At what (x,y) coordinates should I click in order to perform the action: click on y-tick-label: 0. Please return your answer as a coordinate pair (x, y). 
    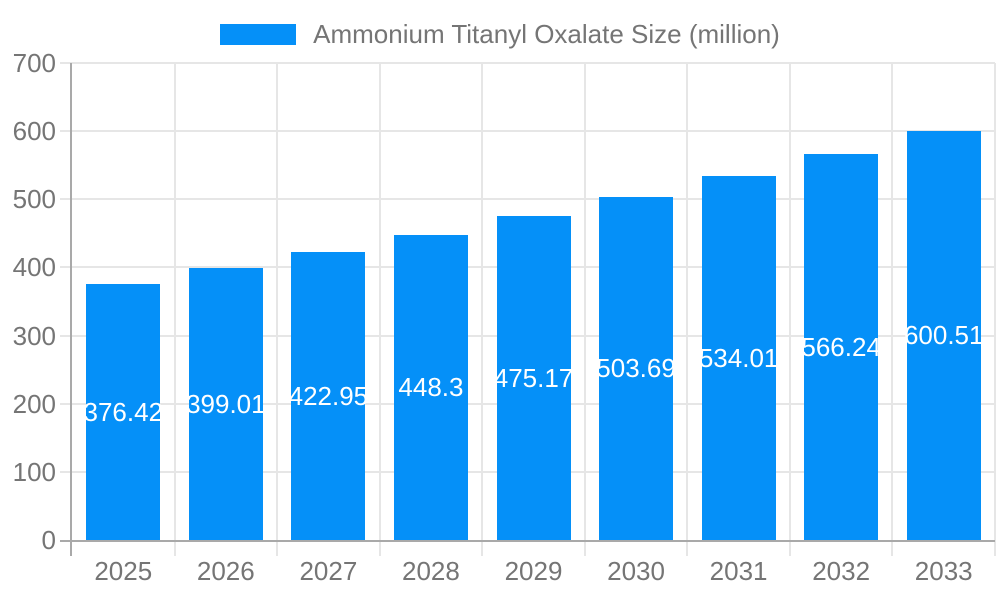
    Looking at the image, I should click on (48, 540).